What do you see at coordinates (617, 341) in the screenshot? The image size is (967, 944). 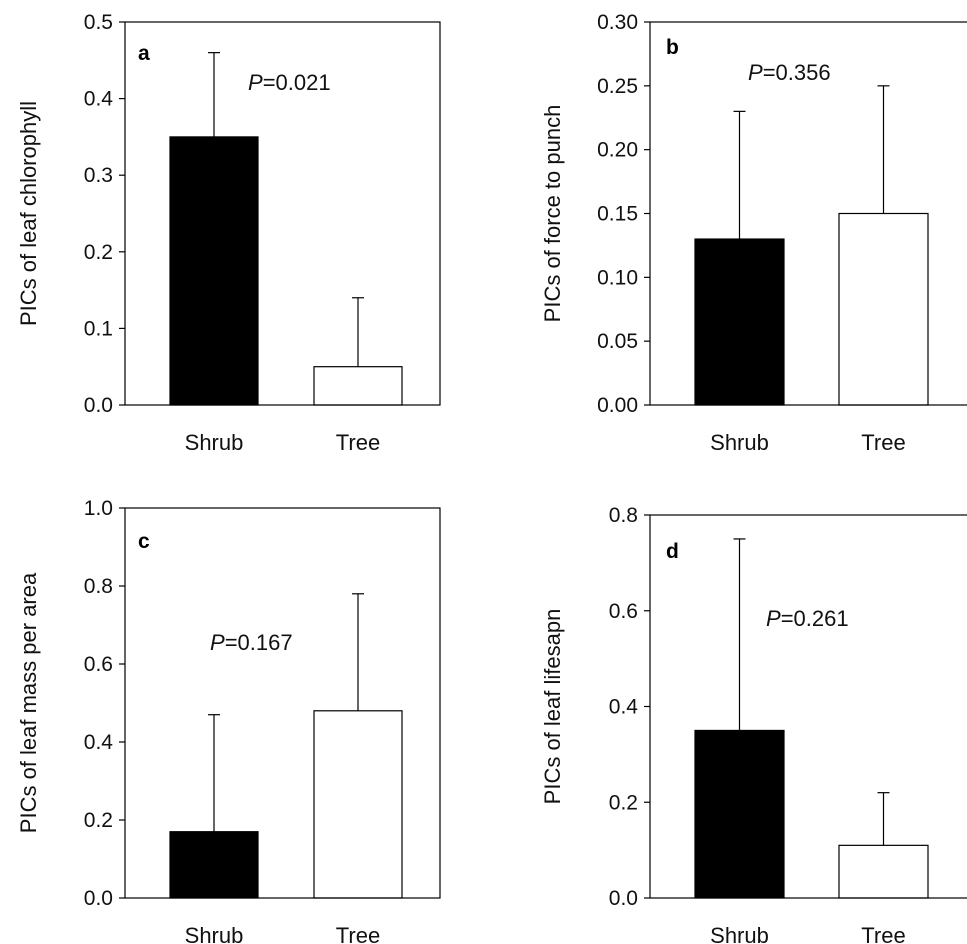 I see `y-tick-label: 0.05` at bounding box center [617, 341].